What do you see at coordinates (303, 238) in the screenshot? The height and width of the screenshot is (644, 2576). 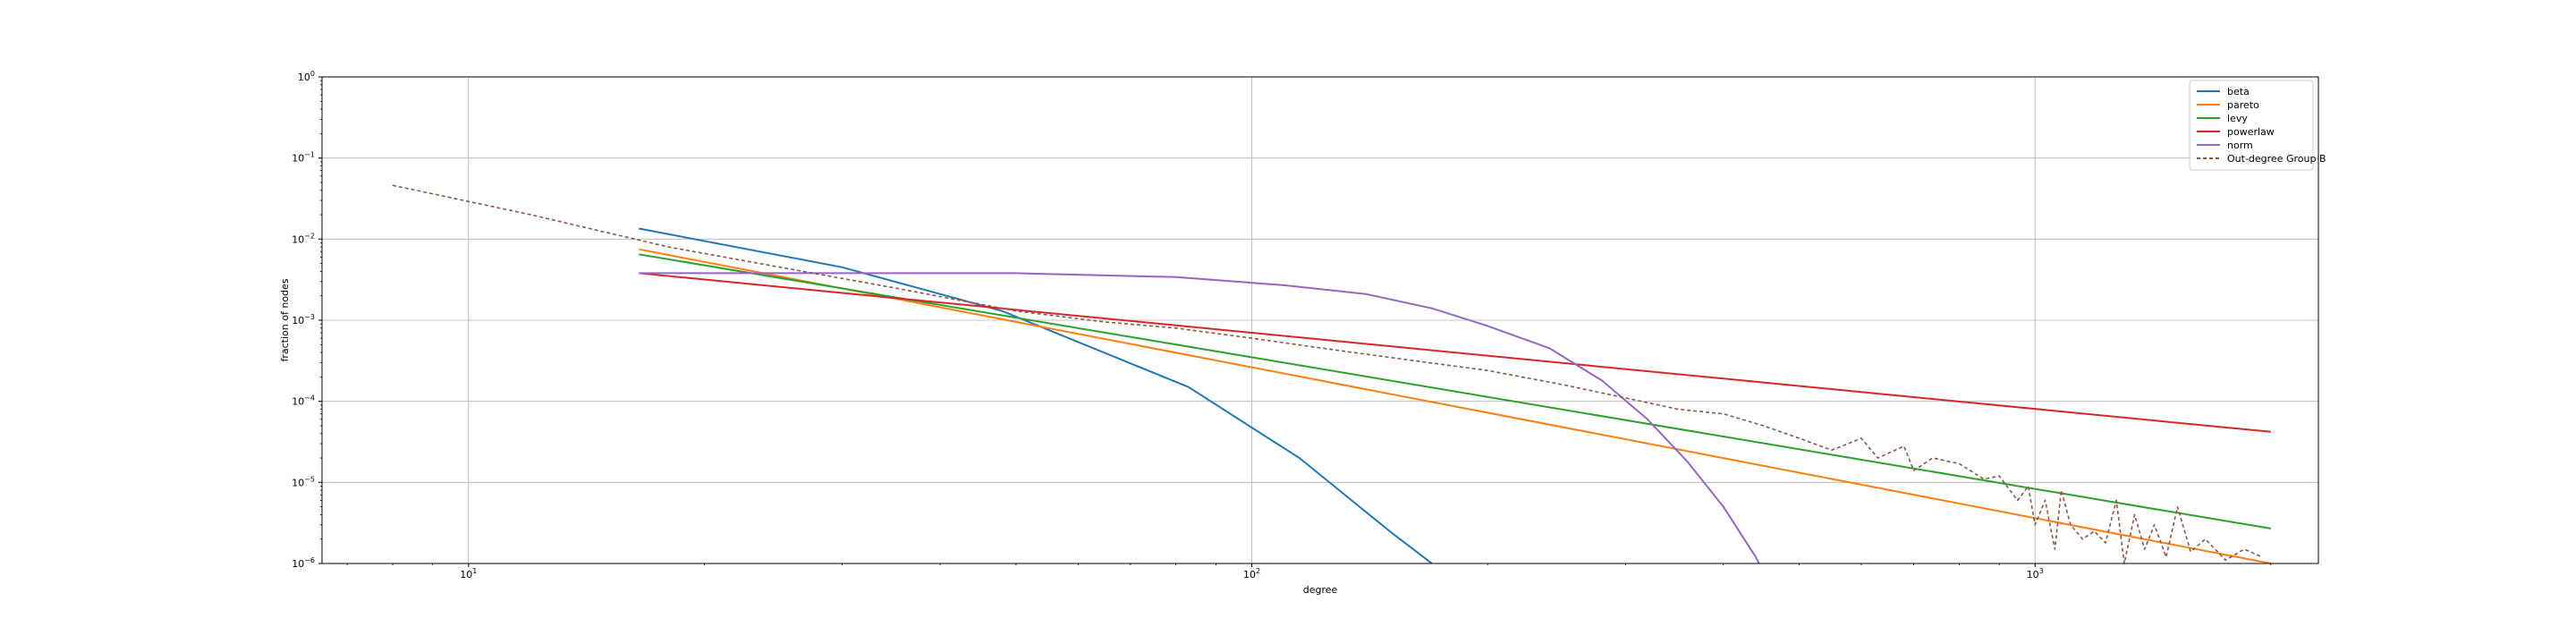 I see `y-tick-label: 10⁻²` at bounding box center [303, 238].